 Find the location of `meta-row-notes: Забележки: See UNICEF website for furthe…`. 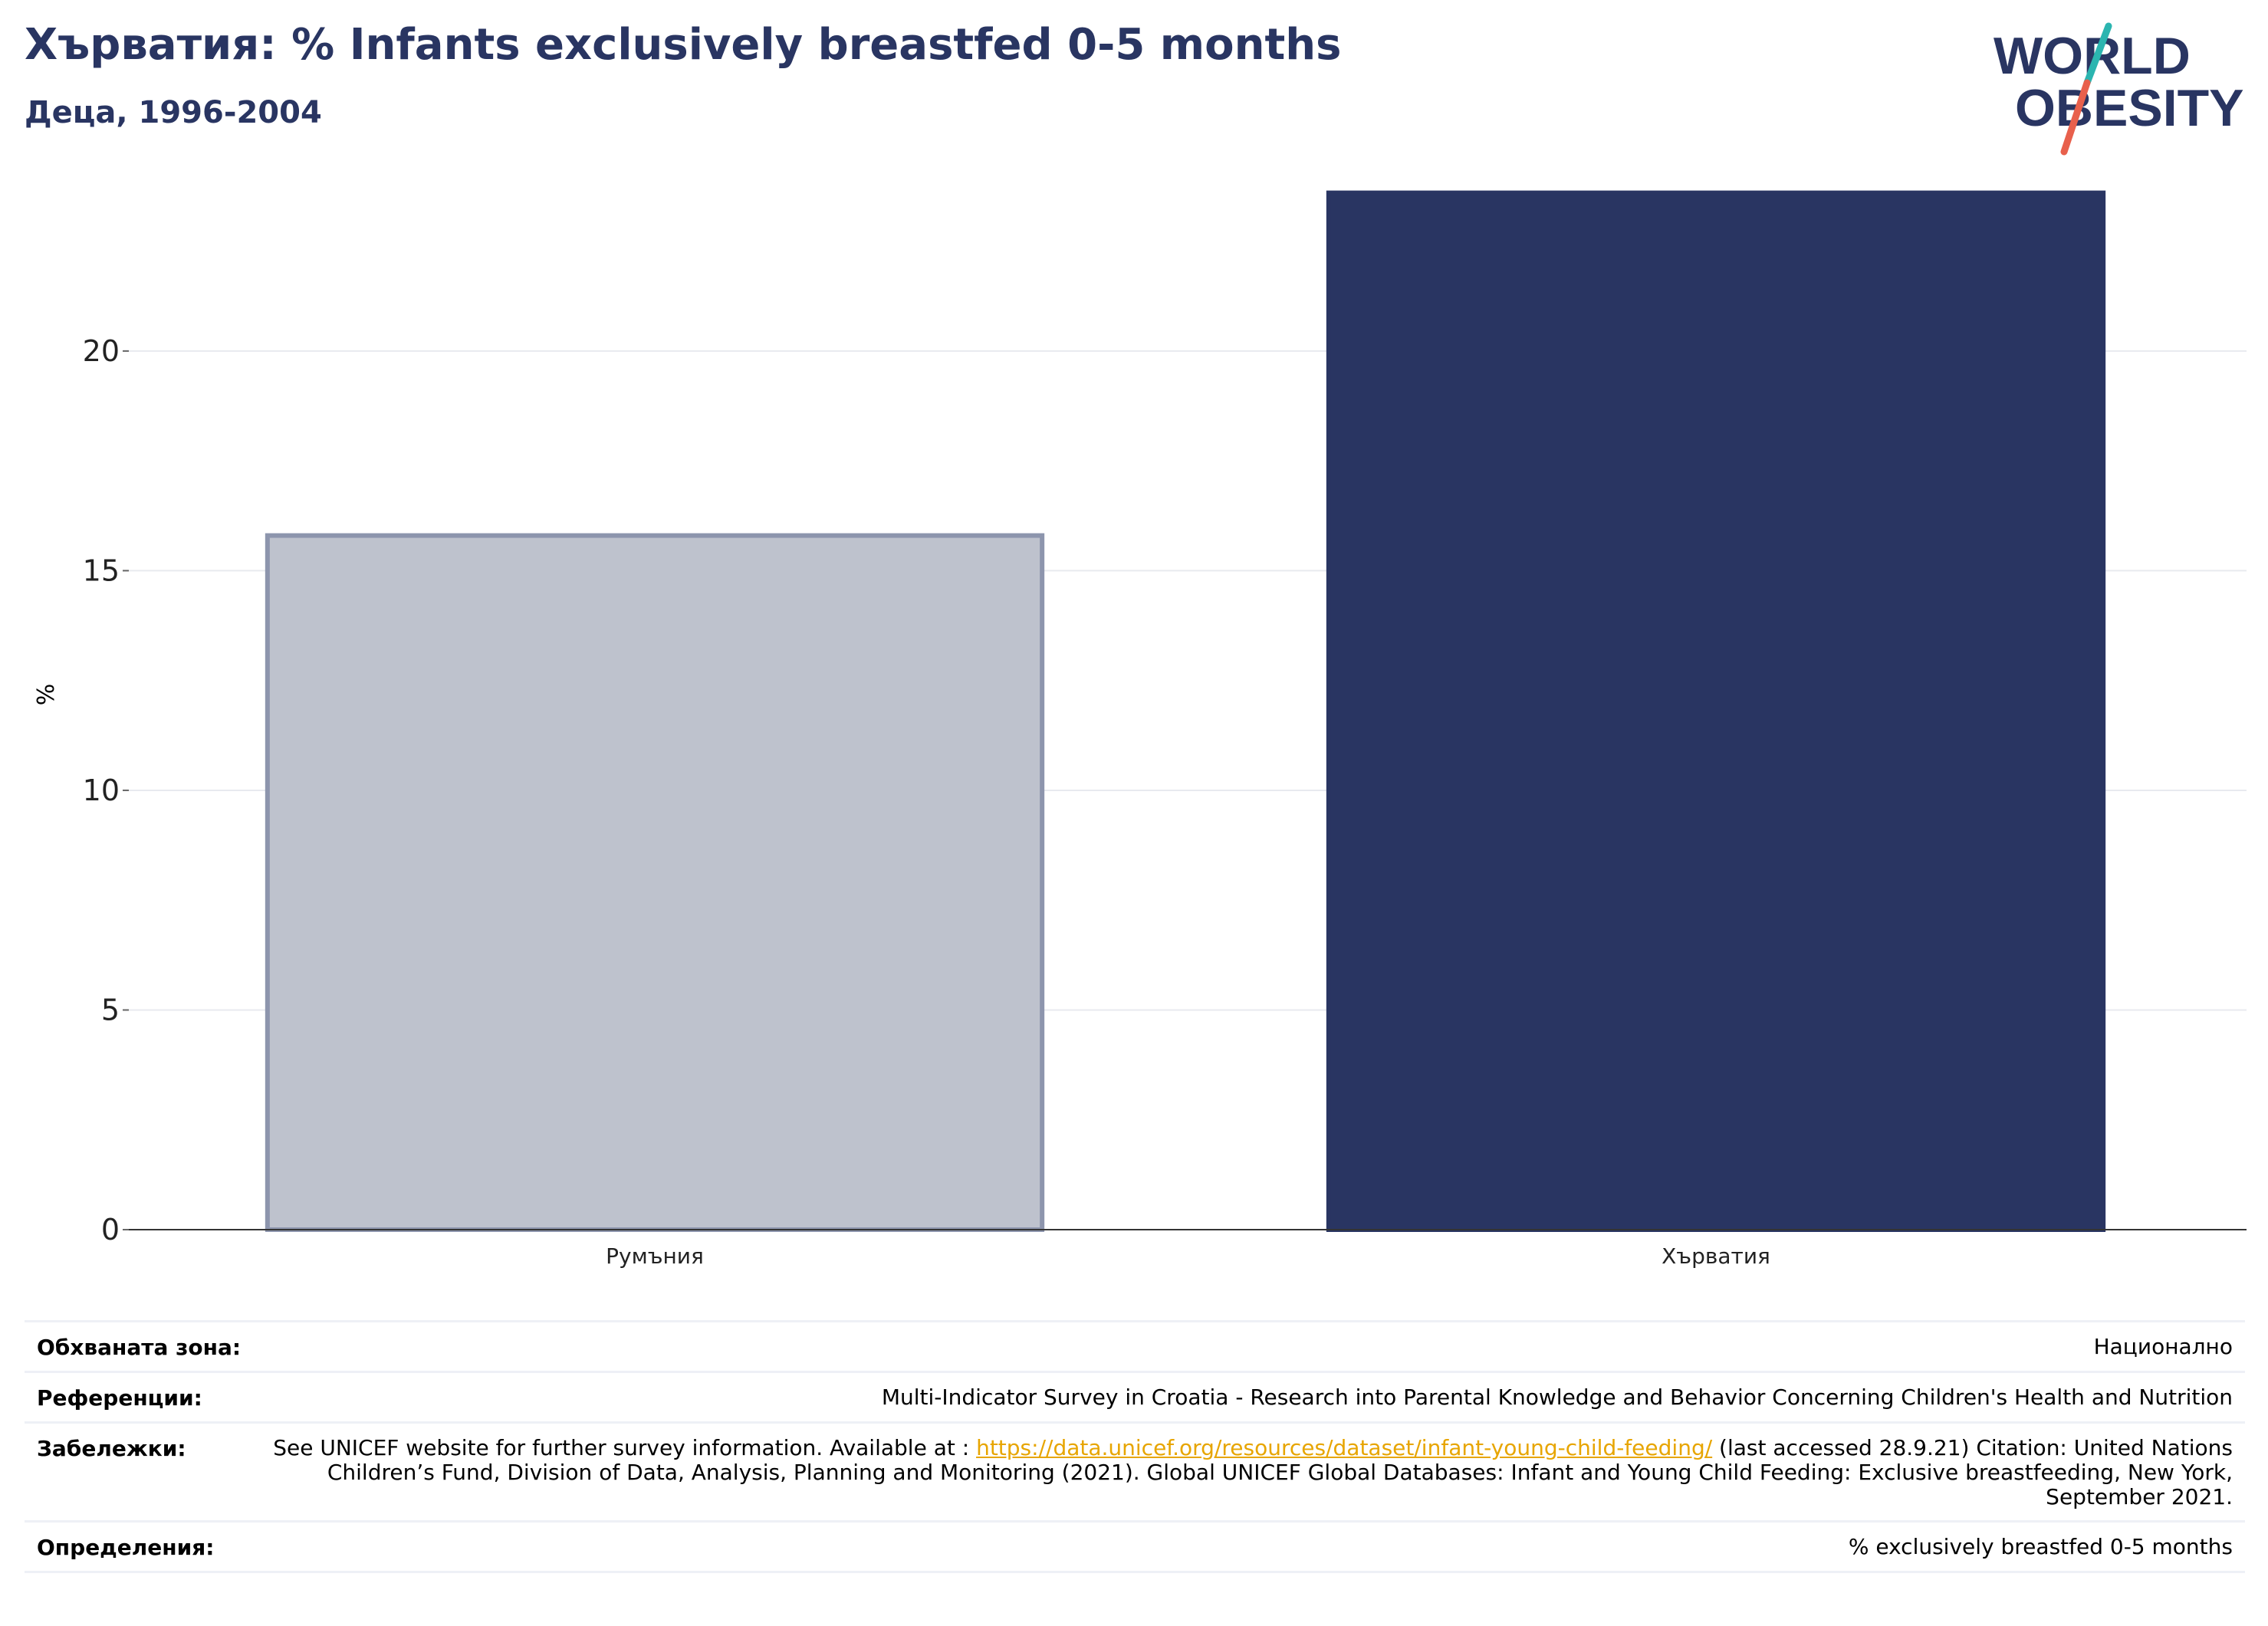

meta-row-notes: Забележки: See UNICEF website for furthe… is located at coordinates (1135, 1471).